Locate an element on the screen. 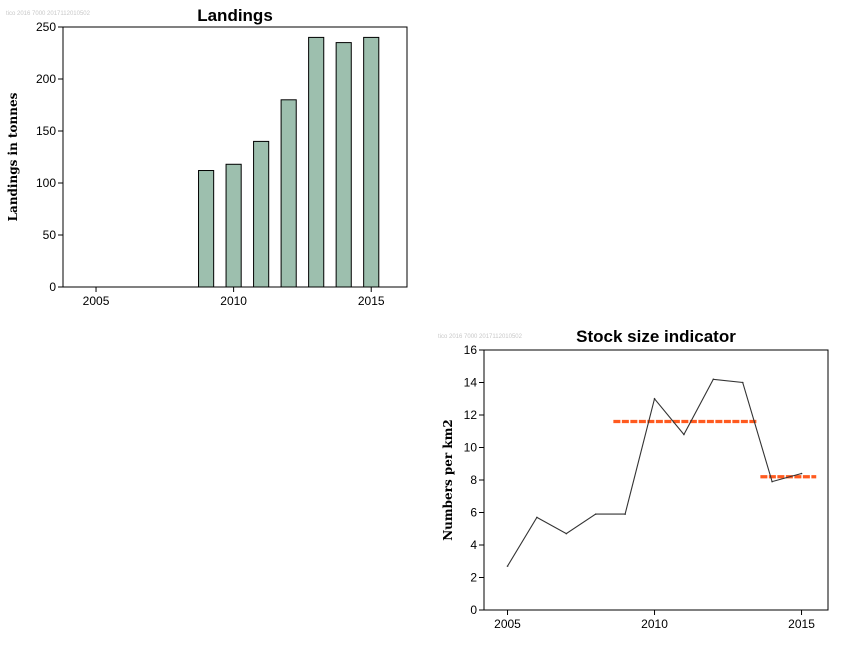  data-point-2010 is located at coordinates (654, 398).